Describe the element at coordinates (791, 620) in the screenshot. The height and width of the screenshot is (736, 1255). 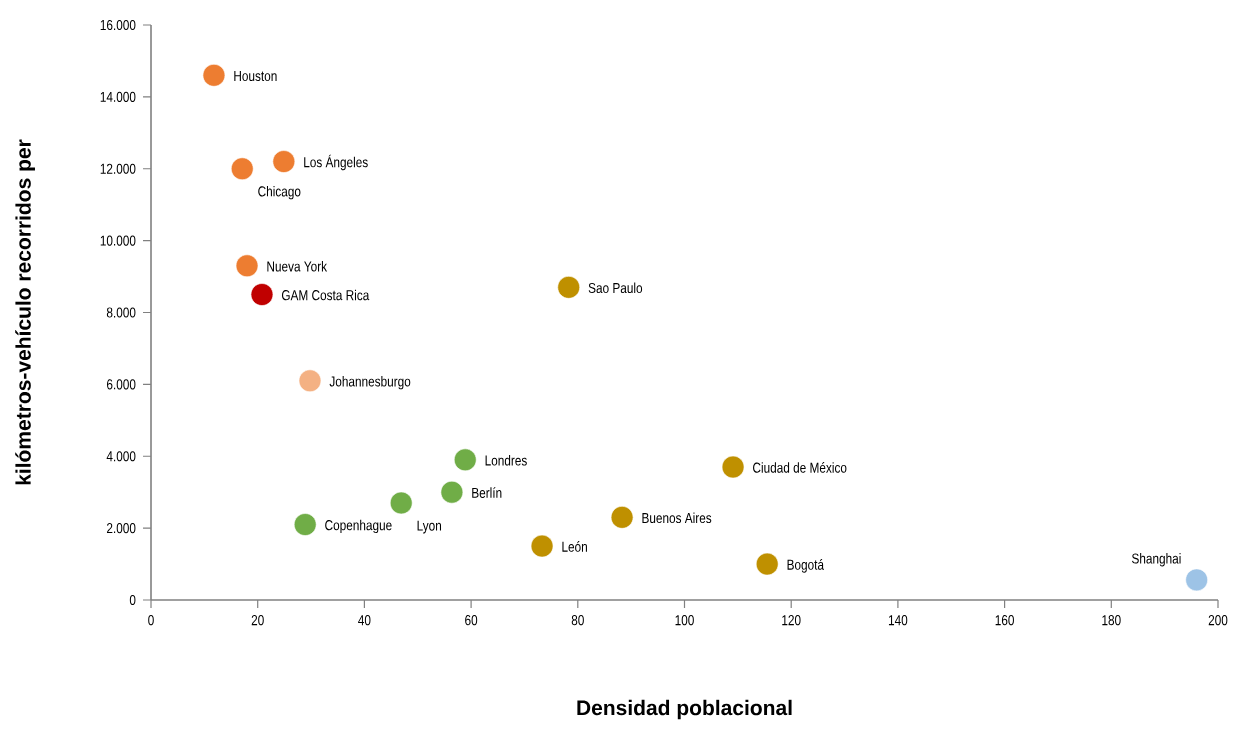
I see `x-tick-label: 120` at that location.